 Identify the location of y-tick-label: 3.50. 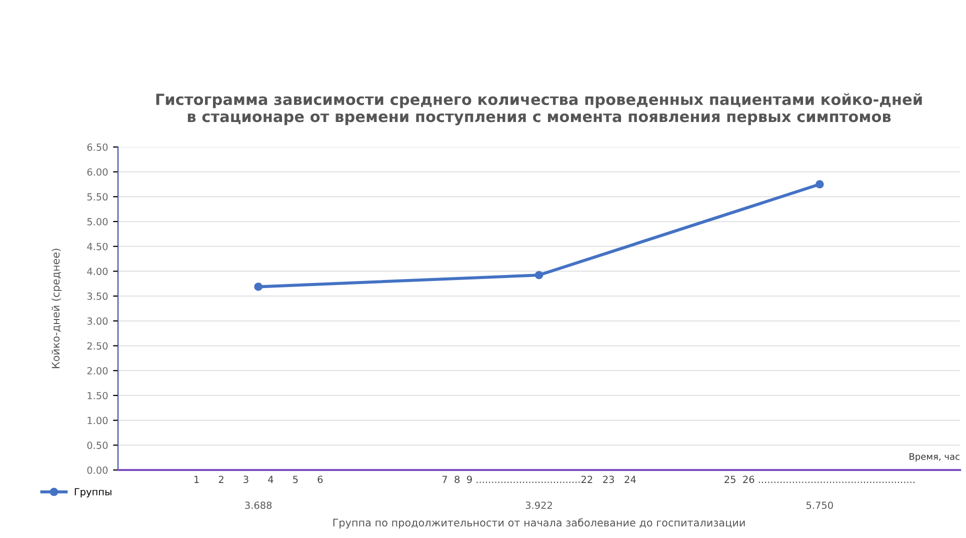
(97, 296).